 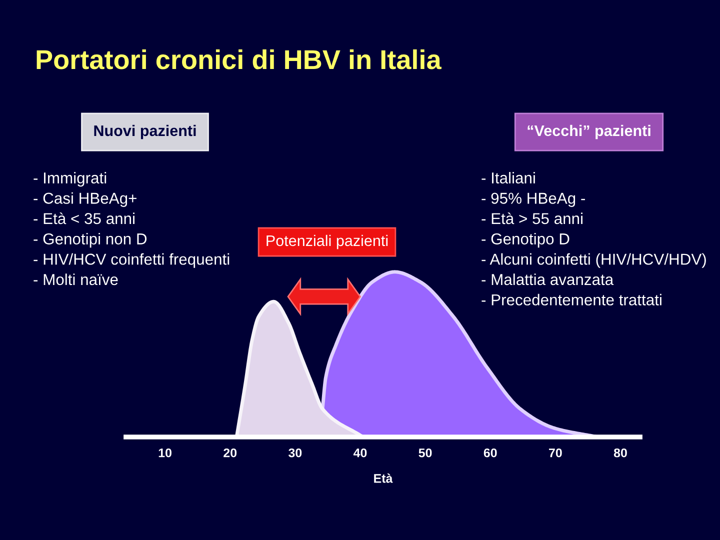 I want to click on text: Potenziali pazienti, so click(x=327, y=242).